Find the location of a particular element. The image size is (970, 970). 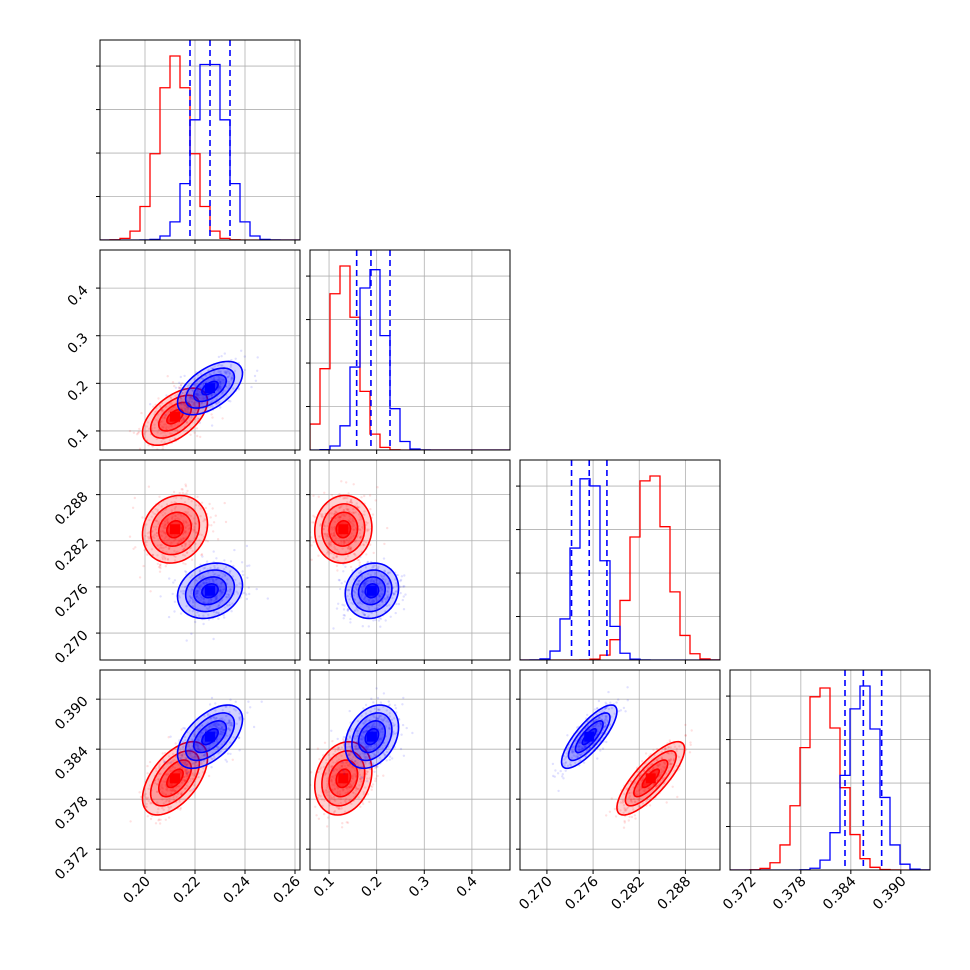

axes-frame is located at coordinates (200, 140).